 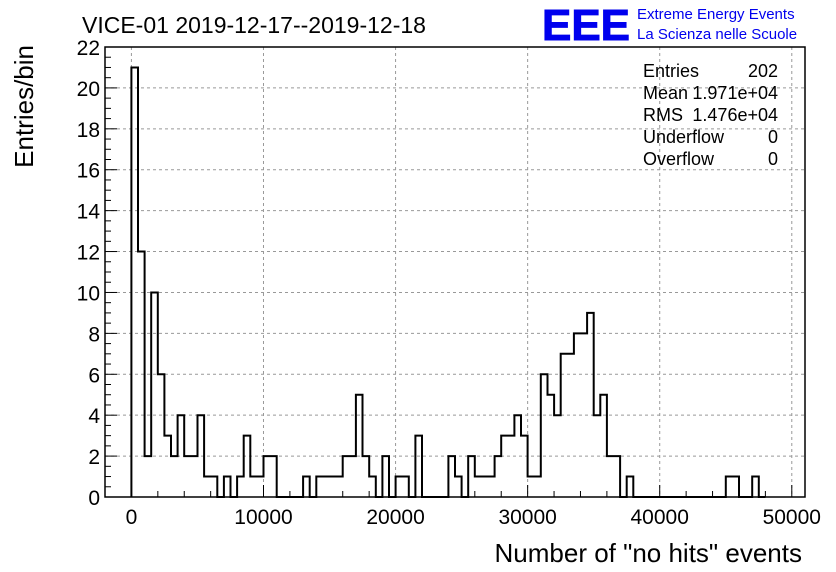 What do you see at coordinates (94, 375) in the screenshot?
I see `y-tick-label: 6` at bounding box center [94, 375].